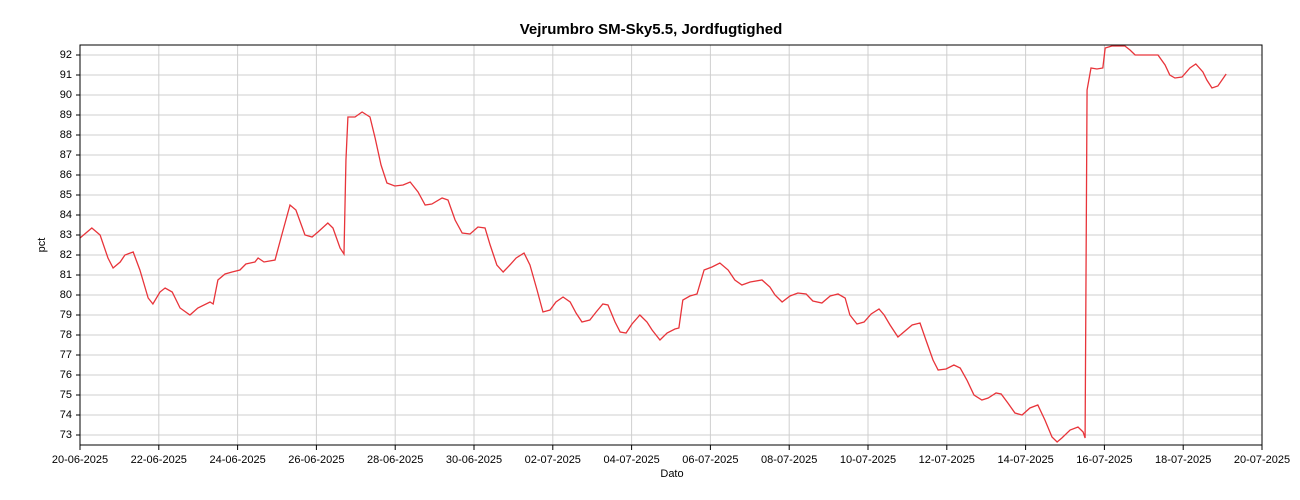  Describe the element at coordinates (66, 395) in the screenshot. I see `y-tick-label: 75` at that location.